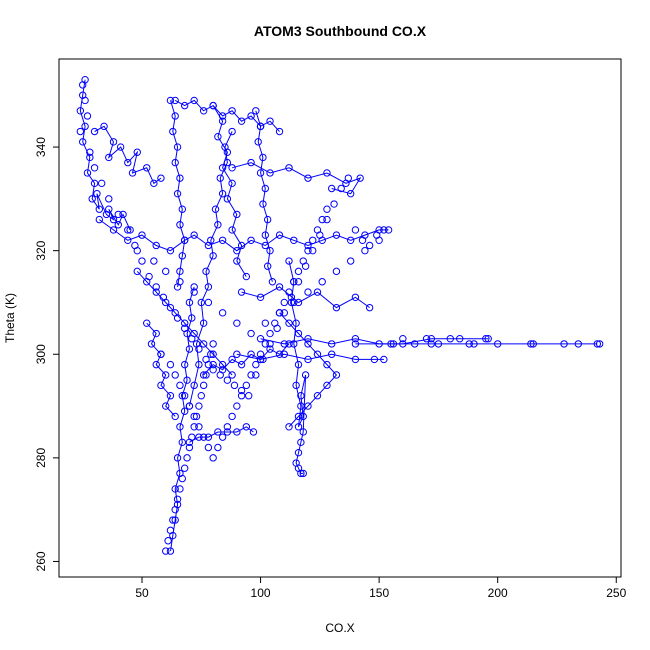  I want to click on x-axis: 50 100 150 200 250, so click(381, 588).